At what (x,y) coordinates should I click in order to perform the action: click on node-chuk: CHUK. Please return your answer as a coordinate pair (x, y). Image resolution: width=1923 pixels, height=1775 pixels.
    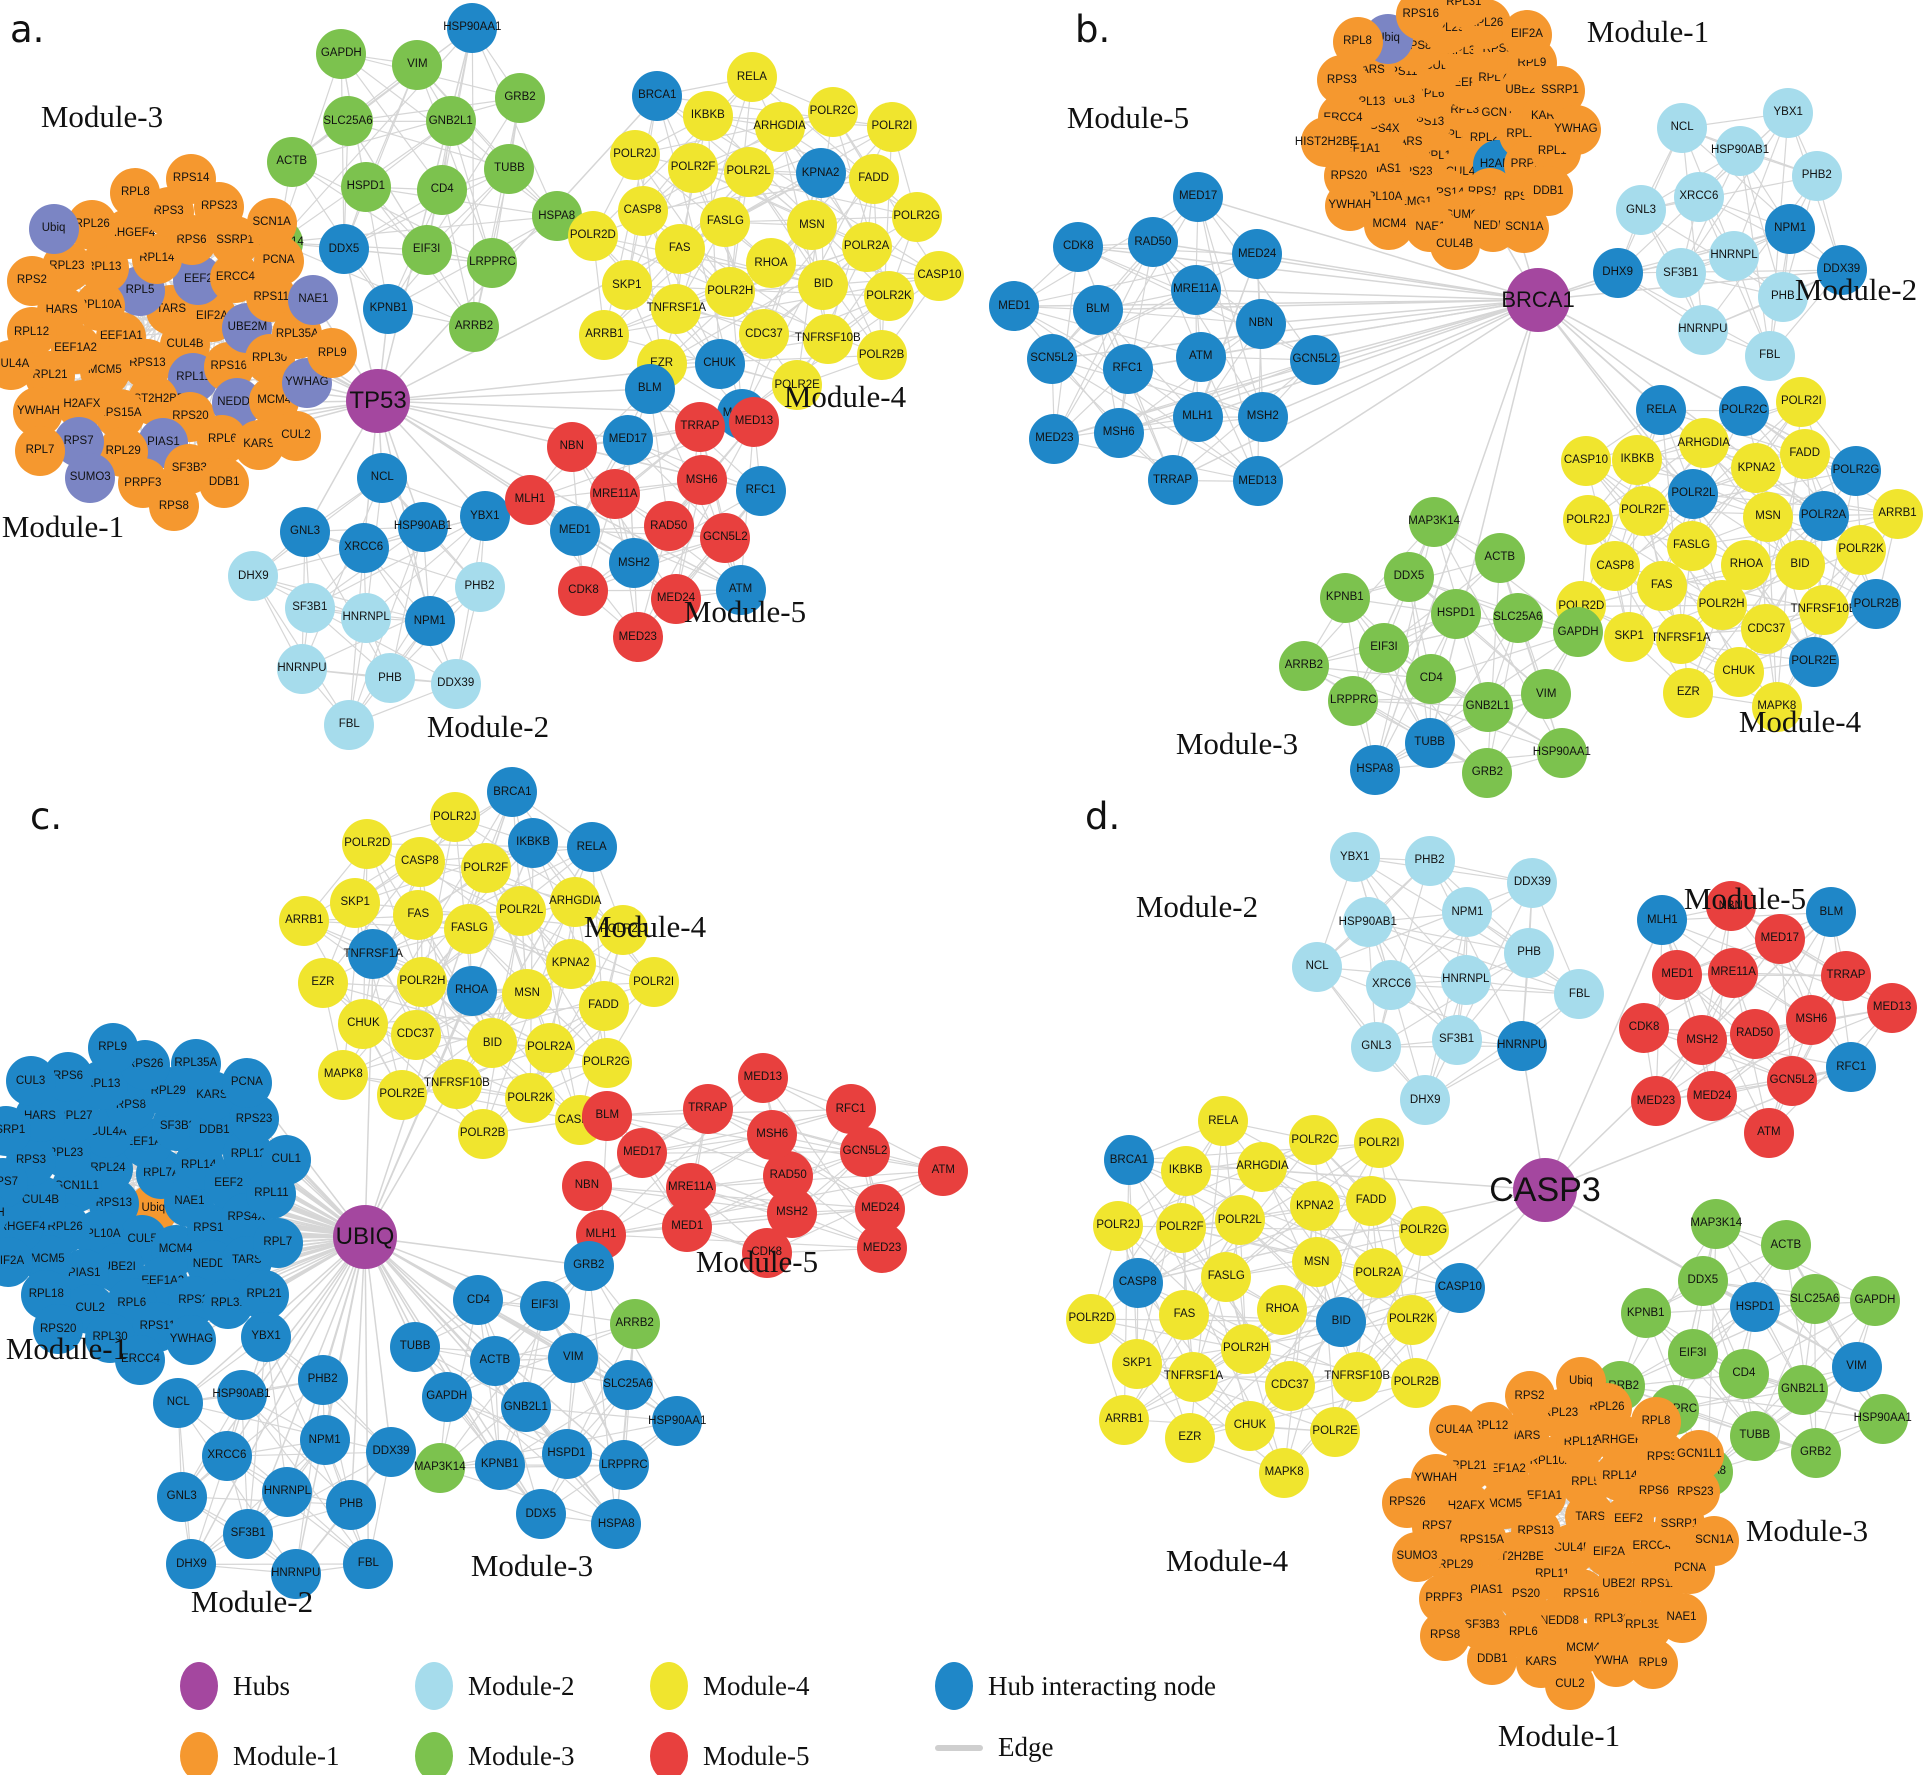
    Looking at the image, I should click on (719, 364).